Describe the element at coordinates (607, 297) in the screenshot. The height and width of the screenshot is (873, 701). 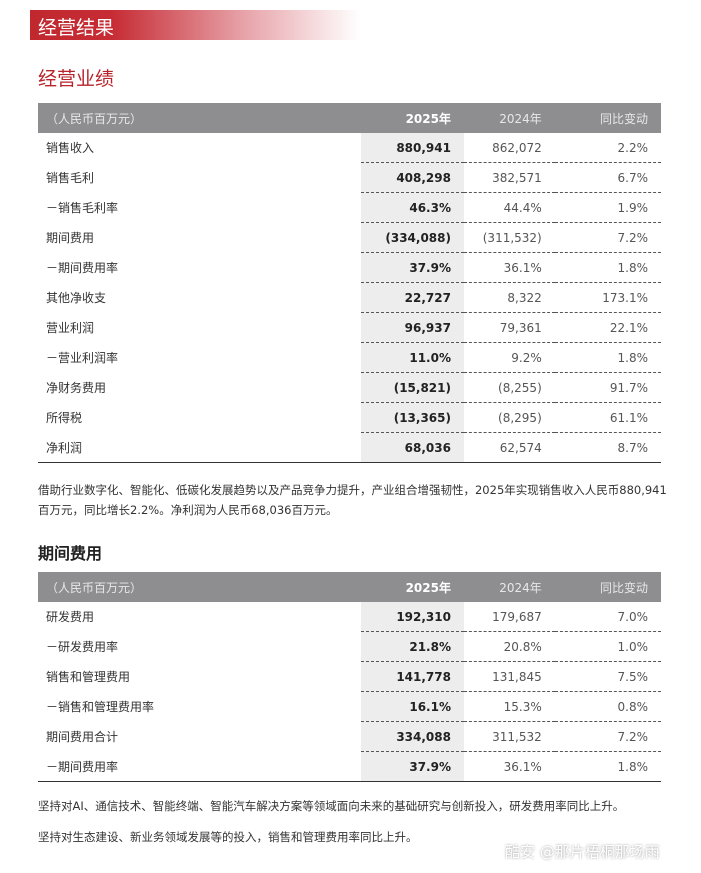
I see `table-cell: 173.1%` at that location.